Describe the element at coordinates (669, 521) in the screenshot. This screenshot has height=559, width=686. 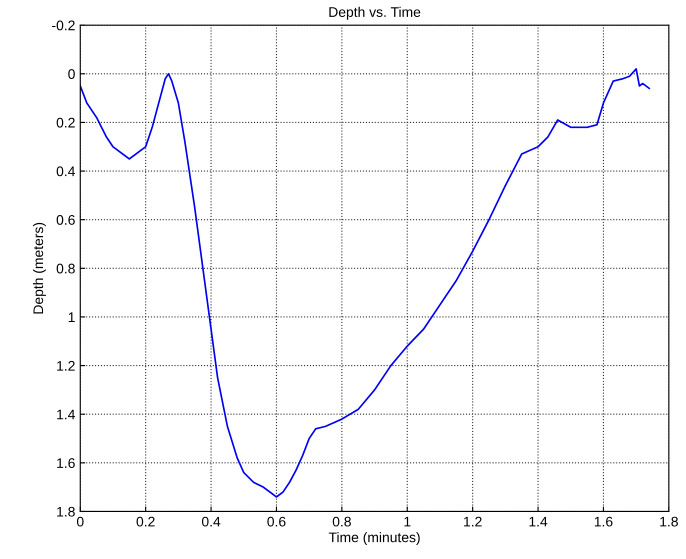
I see `x-tick-label: 1.8` at that location.